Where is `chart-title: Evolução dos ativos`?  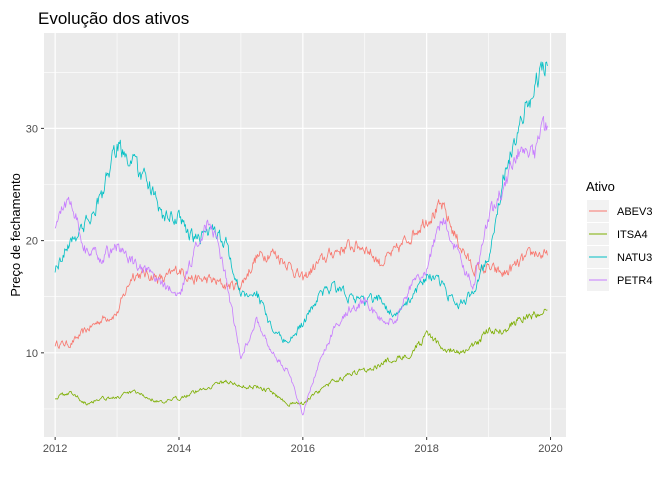
chart-title: Evolução dos ativos is located at coordinates (113, 18).